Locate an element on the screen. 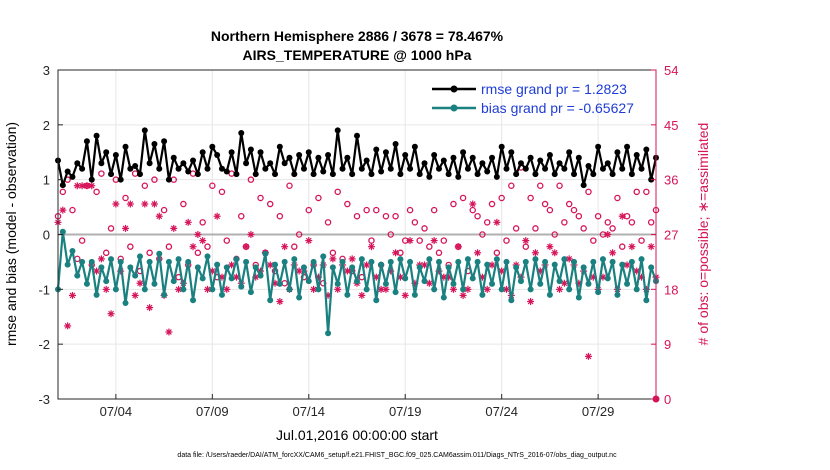 The image size is (830, 470). left-tick-label: -1 is located at coordinates (44, 289).